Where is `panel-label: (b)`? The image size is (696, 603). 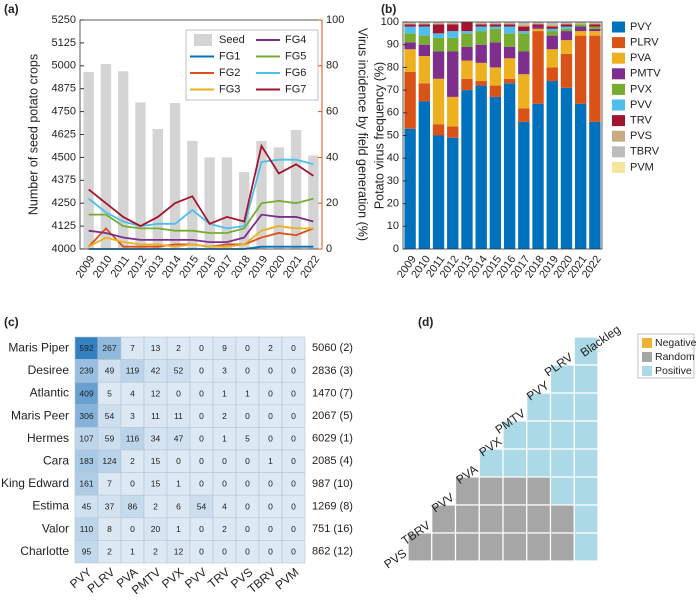 panel-label: (b) is located at coordinates (388, 9).